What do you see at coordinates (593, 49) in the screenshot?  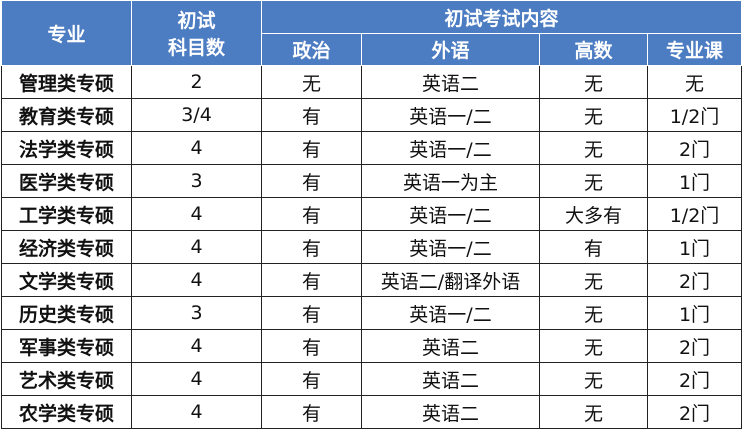 I see `header-math: 高数` at bounding box center [593, 49].